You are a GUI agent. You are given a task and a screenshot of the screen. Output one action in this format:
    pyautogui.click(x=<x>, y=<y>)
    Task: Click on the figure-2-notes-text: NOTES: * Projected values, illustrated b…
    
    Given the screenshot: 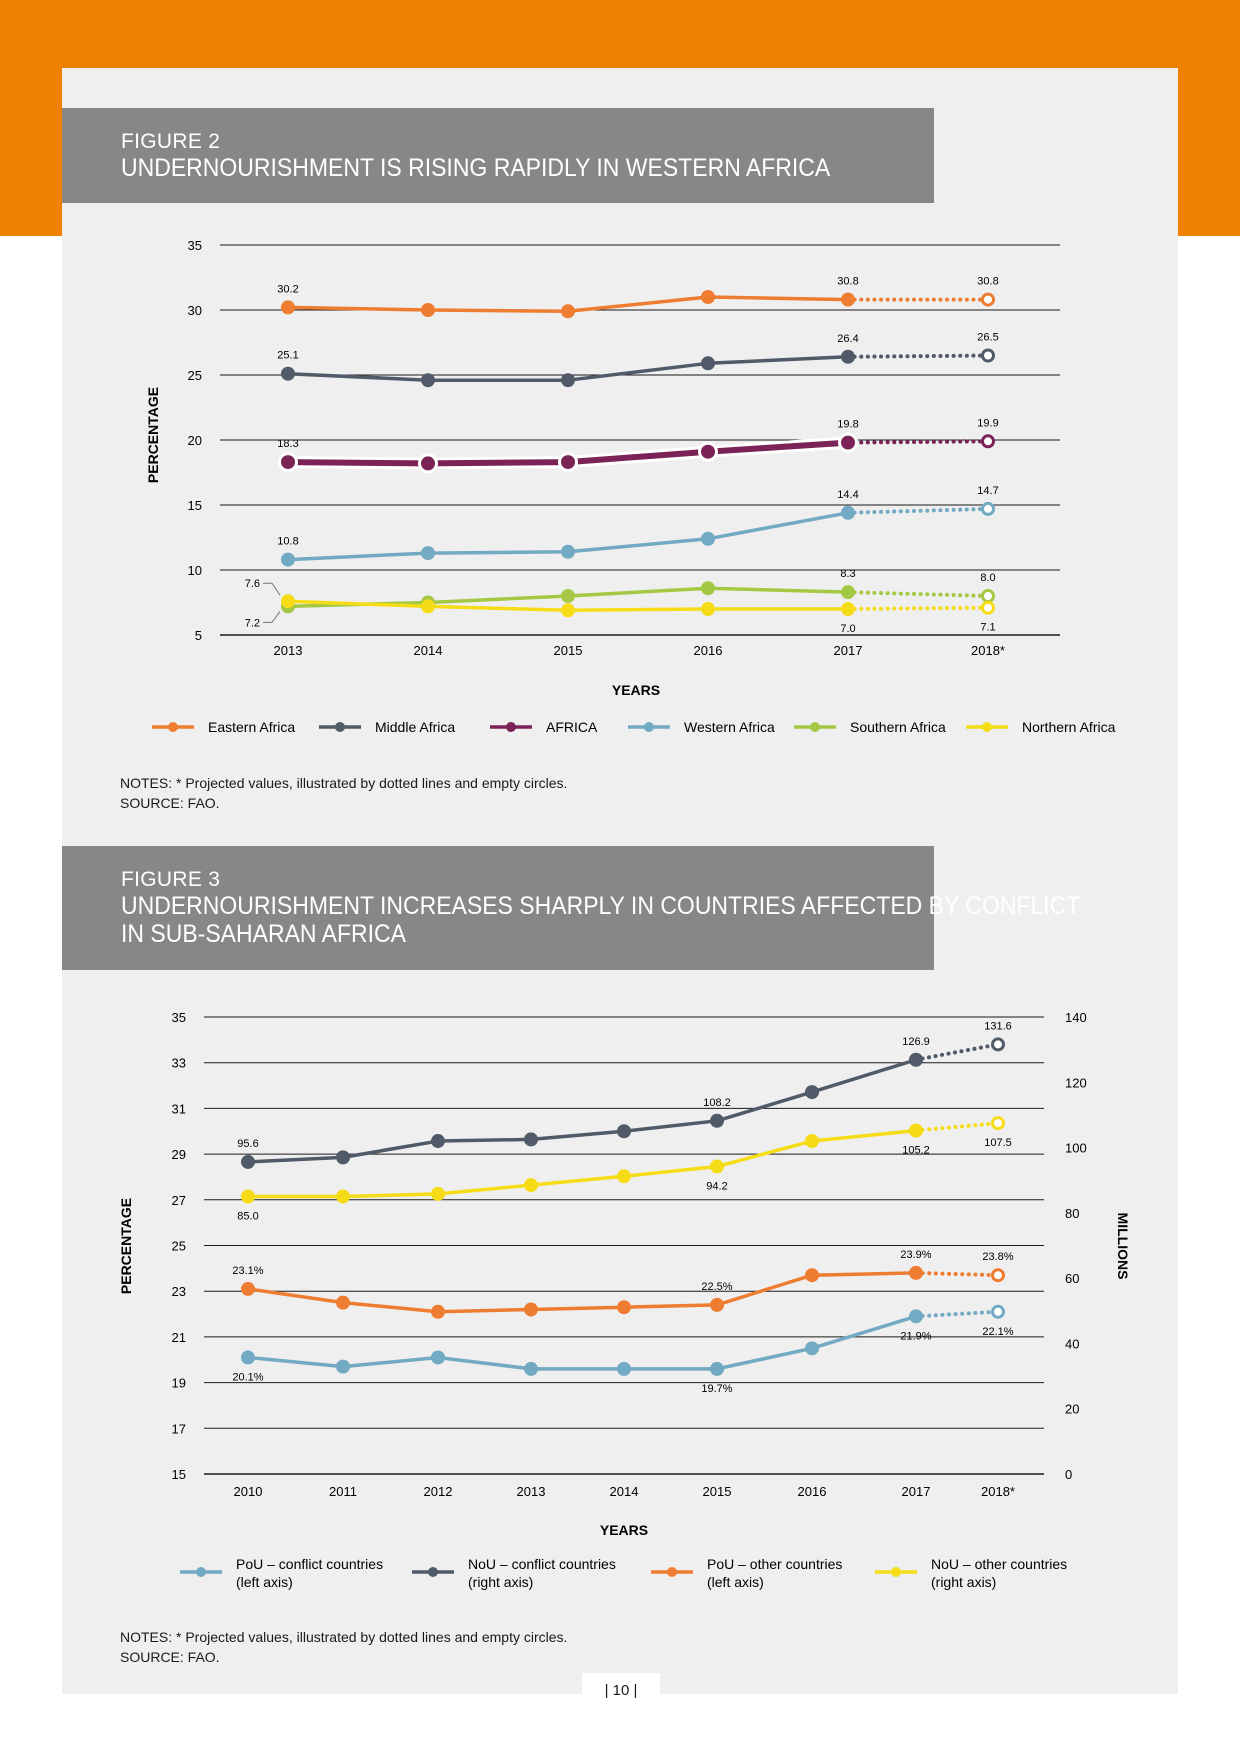 What is the action you would take?
    pyautogui.click(x=344, y=783)
    